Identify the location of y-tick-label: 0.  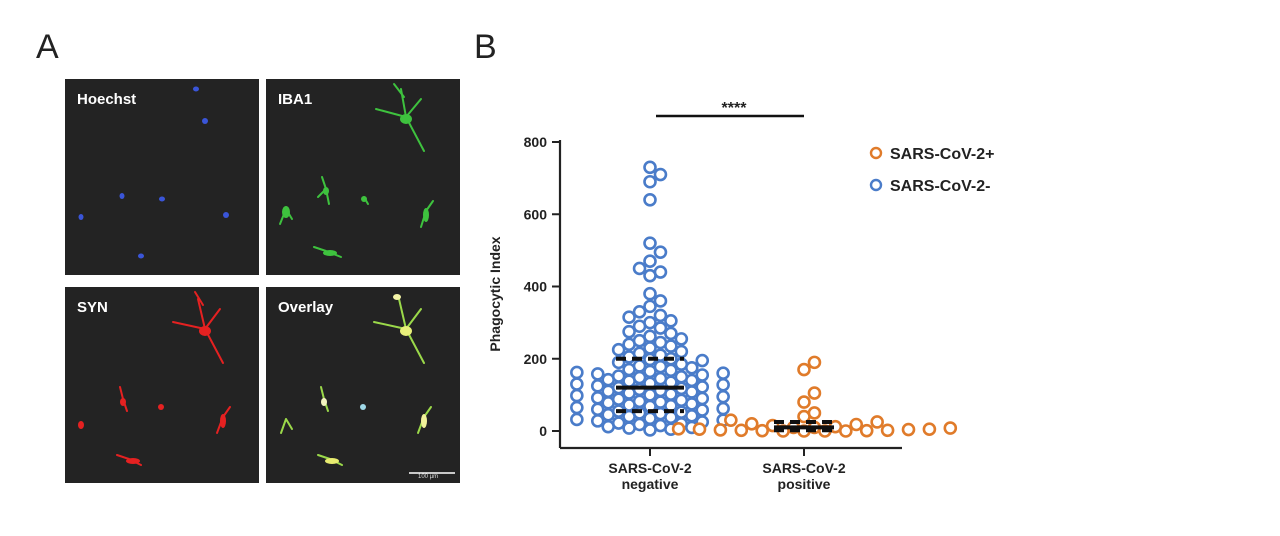
(543, 431).